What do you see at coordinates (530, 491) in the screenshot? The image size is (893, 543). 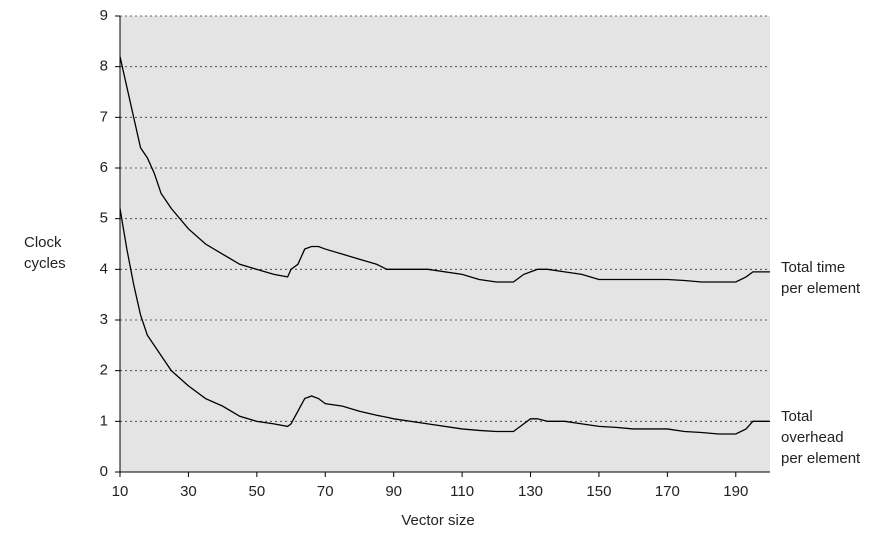 I see `x-tick-label: 130` at bounding box center [530, 491].